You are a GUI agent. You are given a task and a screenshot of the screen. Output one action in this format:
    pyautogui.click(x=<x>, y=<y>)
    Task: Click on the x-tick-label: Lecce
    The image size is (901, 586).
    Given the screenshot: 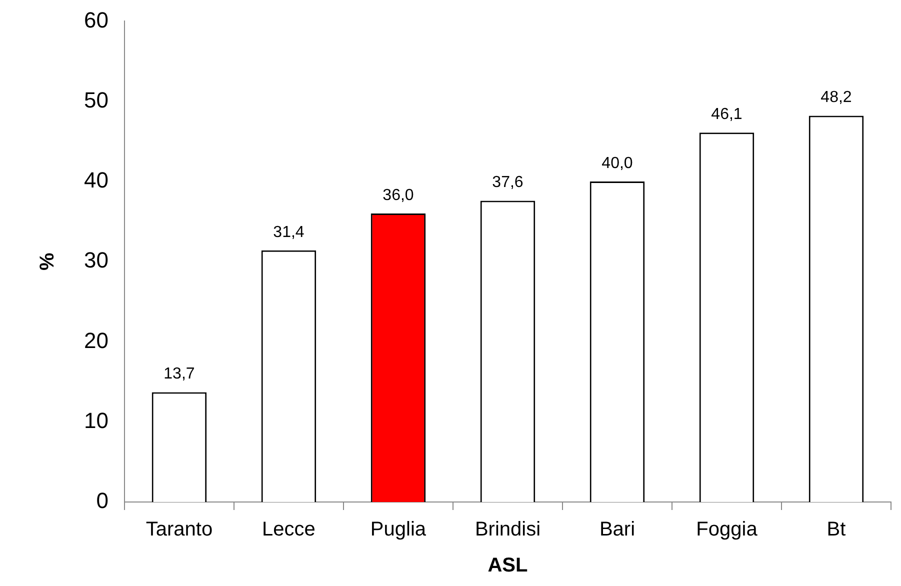 What is the action you would take?
    pyautogui.click(x=289, y=529)
    